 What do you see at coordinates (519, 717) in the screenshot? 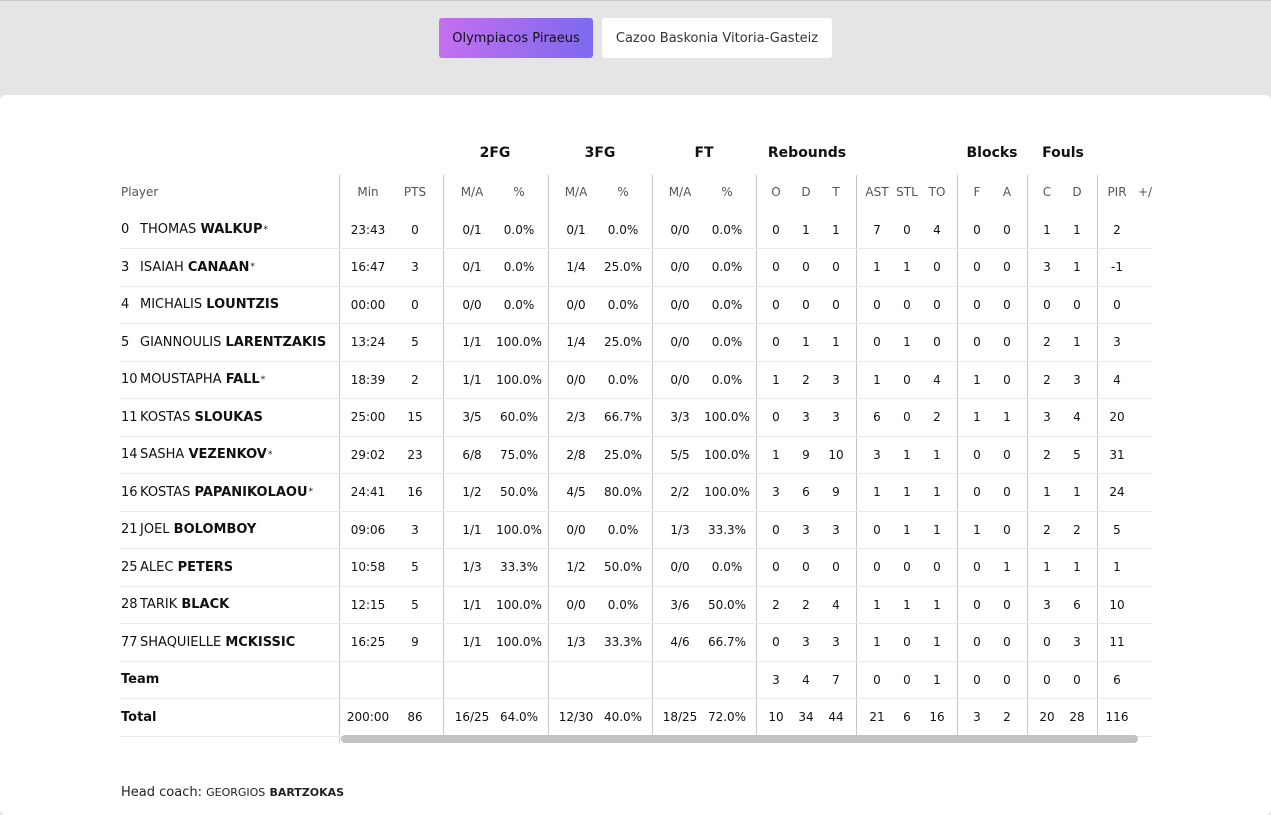
I see `stat-cell: 64.0%` at bounding box center [519, 717].